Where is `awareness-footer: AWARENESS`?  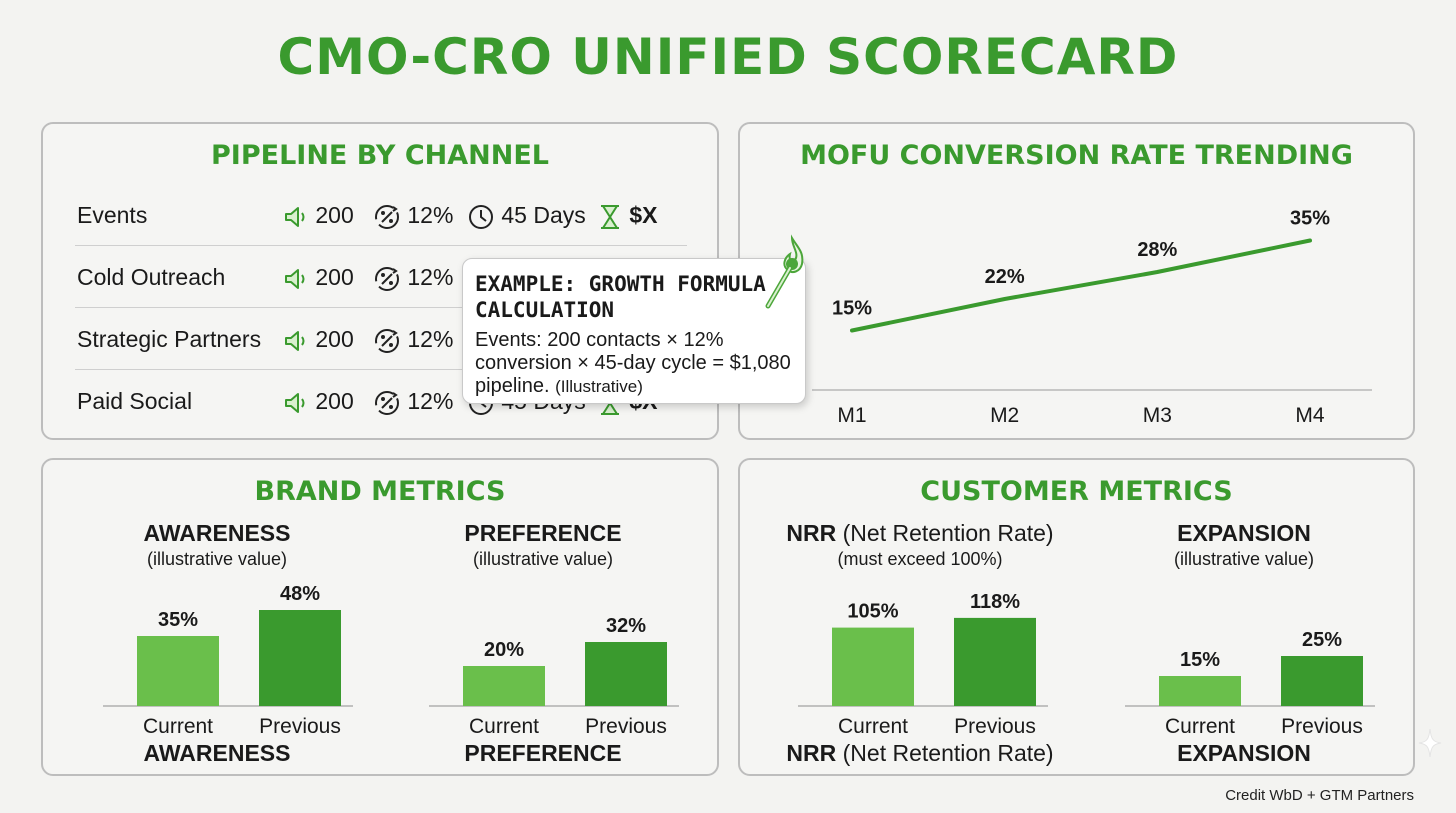
awareness-footer: AWARENESS is located at coordinates (217, 753).